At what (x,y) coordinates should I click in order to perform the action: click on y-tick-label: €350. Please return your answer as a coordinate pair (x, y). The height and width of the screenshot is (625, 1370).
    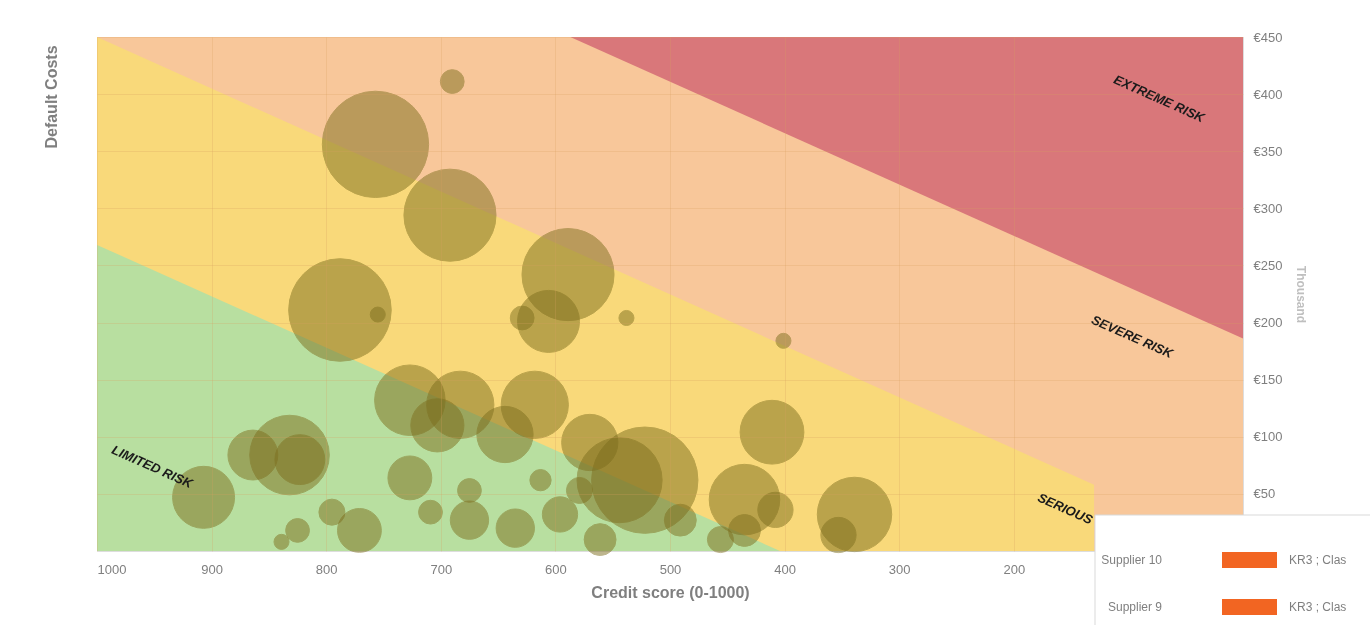
    Looking at the image, I should click on (1268, 151).